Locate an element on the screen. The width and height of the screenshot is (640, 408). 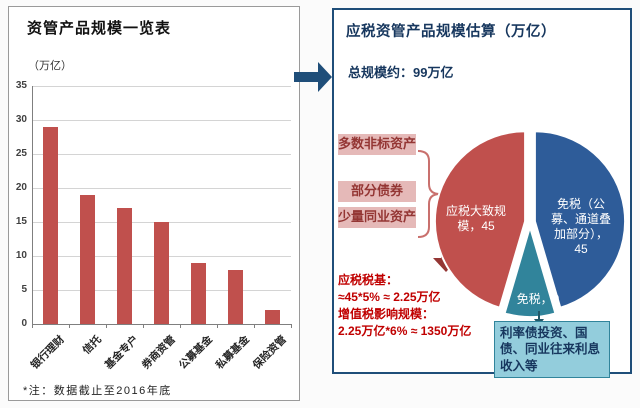
bar-券商资管 is located at coordinates (161, 273).